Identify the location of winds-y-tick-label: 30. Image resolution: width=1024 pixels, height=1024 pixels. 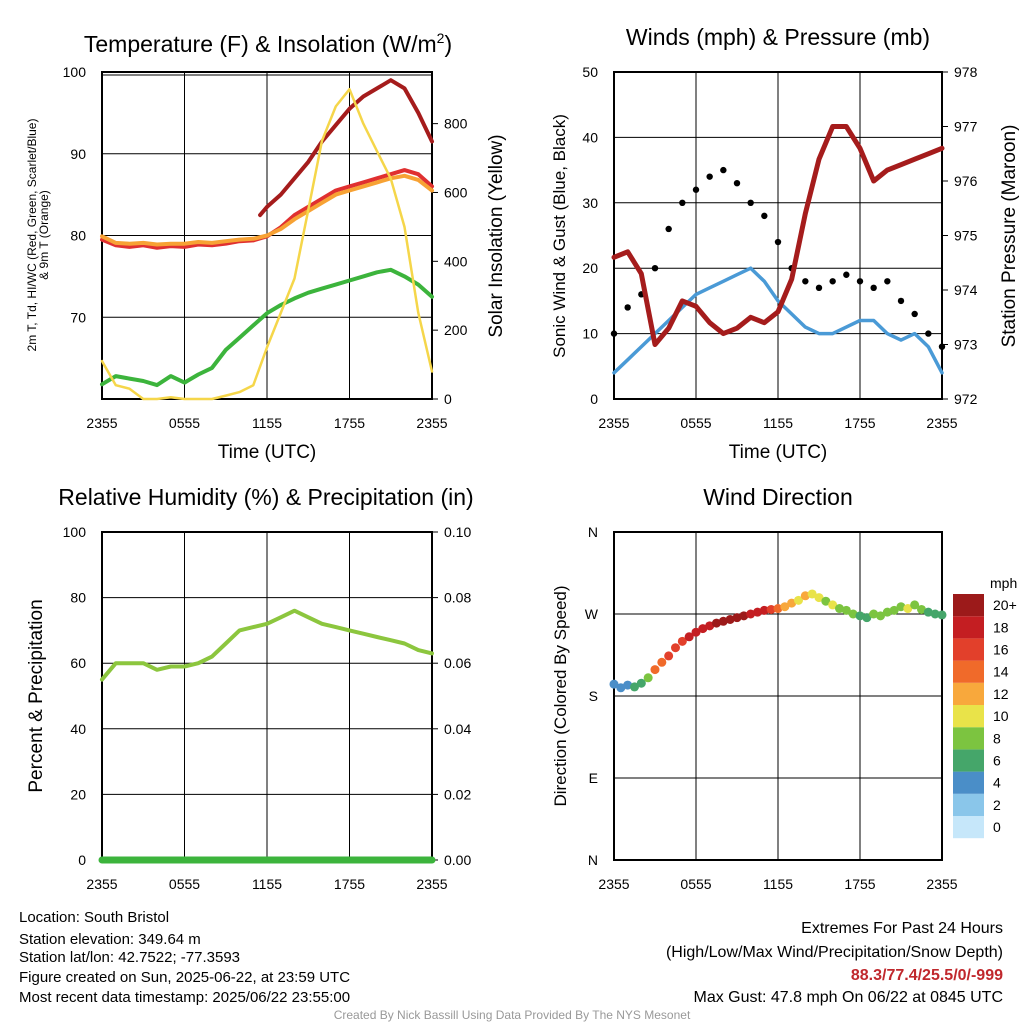
(590, 203).